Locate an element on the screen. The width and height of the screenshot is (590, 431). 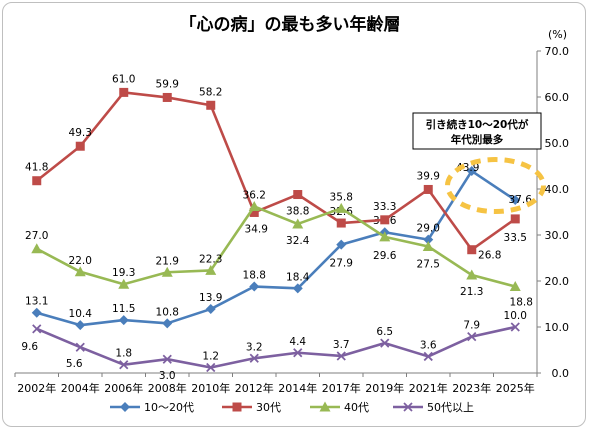
data-label: 7.9 is located at coordinates (471, 326).